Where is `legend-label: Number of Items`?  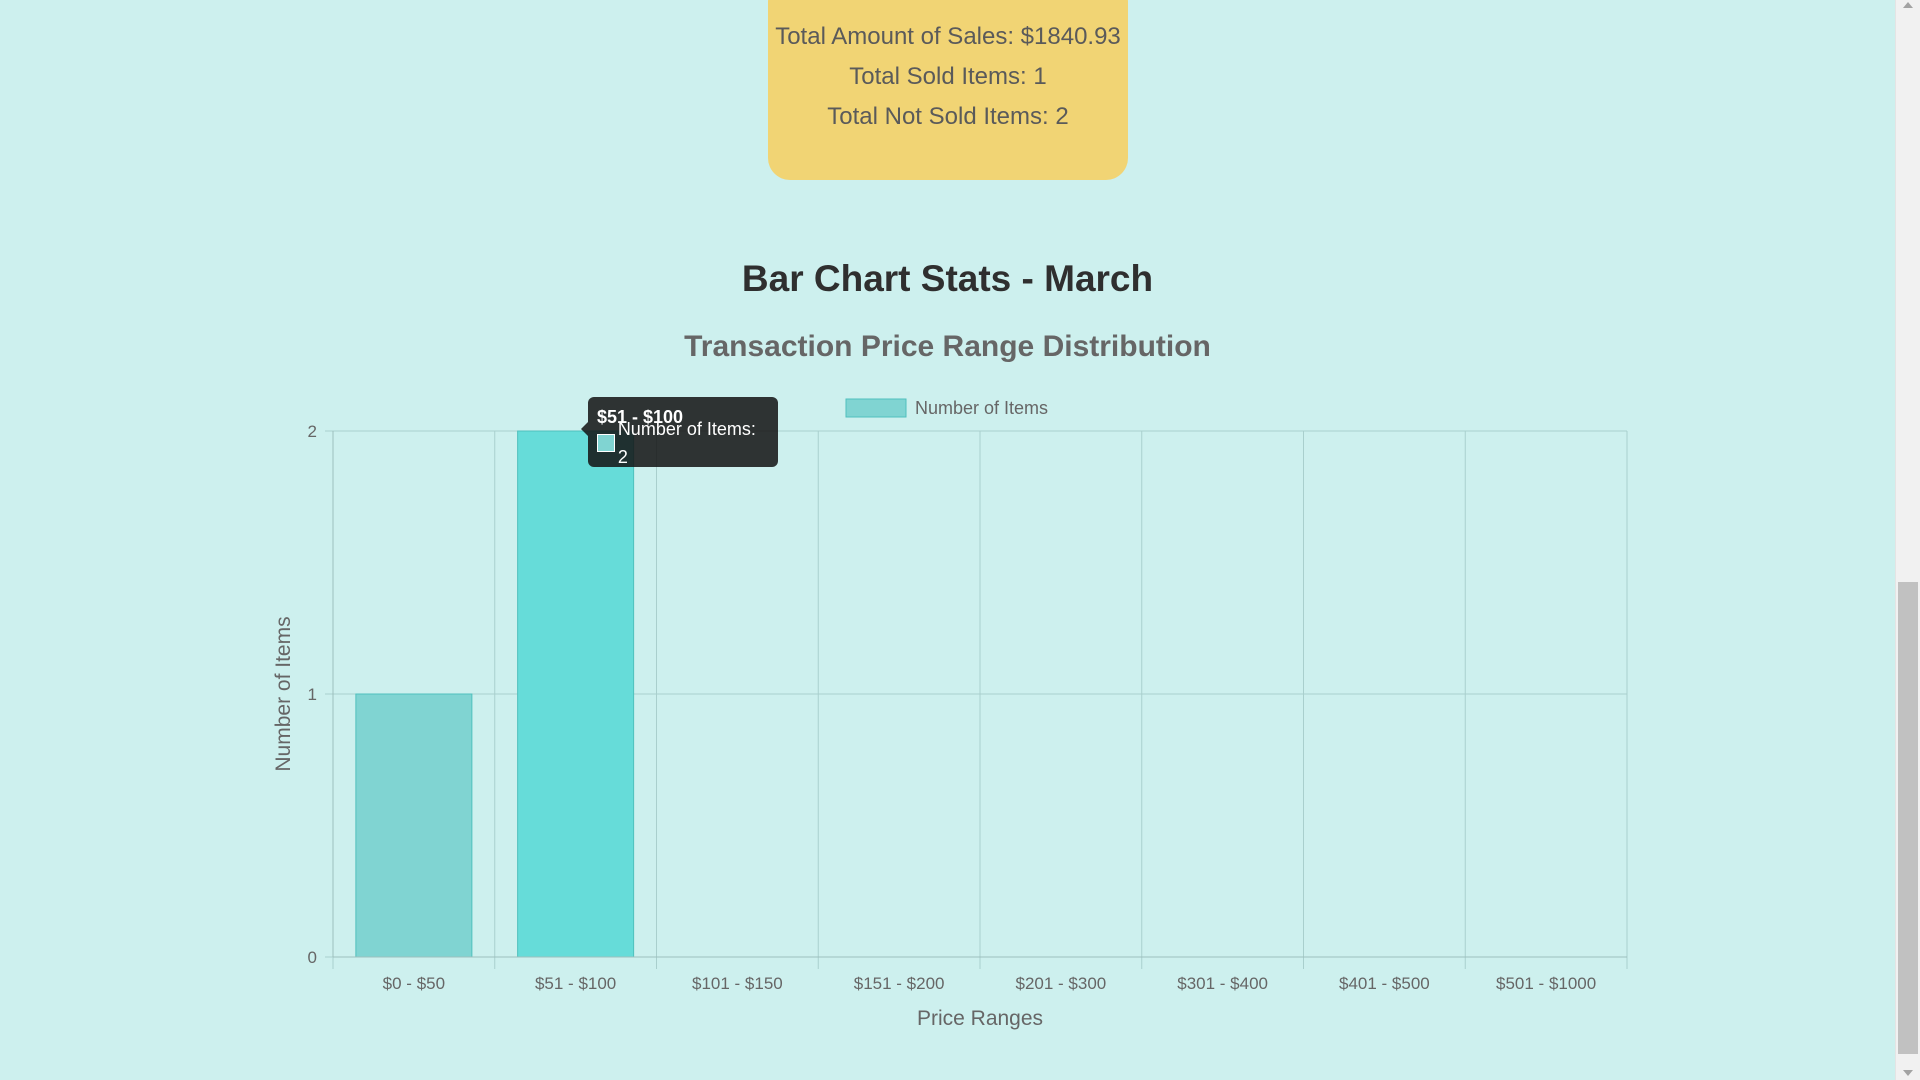
legend-label: Number of Items is located at coordinates (981, 408).